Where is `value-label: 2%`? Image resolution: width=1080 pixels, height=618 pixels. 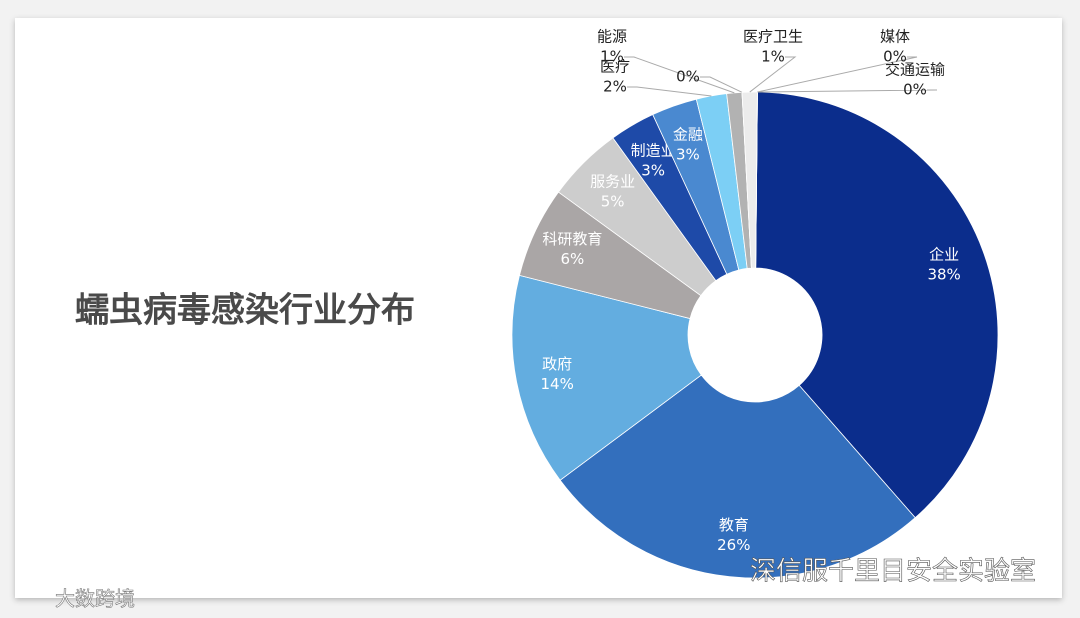 value-label: 2% is located at coordinates (615, 87).